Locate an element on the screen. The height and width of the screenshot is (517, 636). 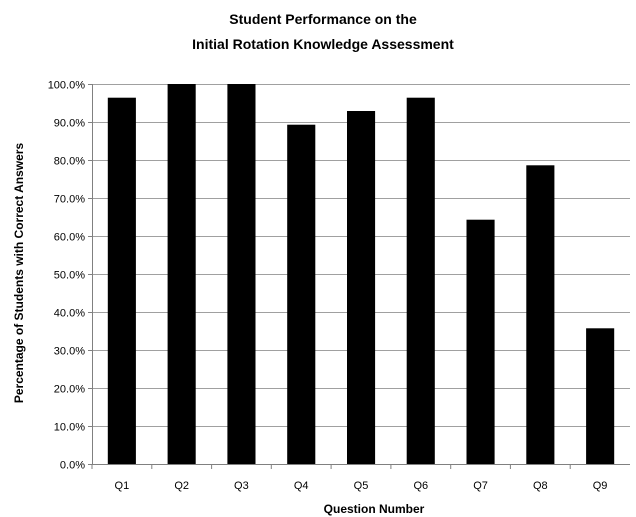
x-axis-title: Question Number is located at coordinates (374, 509).